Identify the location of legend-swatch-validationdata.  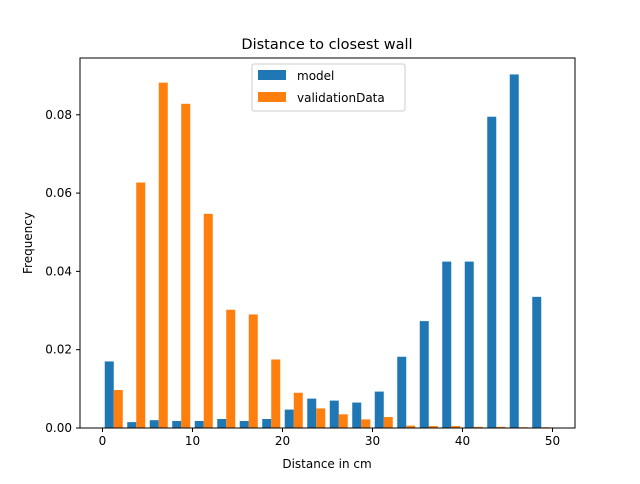
(272, 97).